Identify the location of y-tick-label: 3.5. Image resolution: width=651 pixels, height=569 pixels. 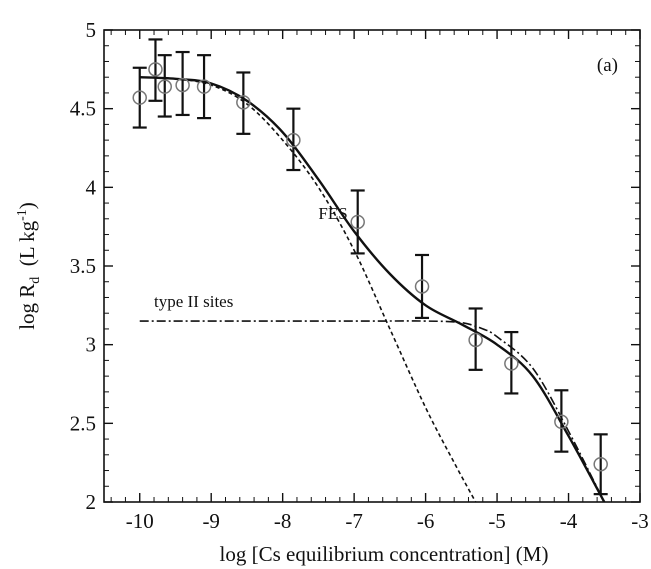
(83, 266).